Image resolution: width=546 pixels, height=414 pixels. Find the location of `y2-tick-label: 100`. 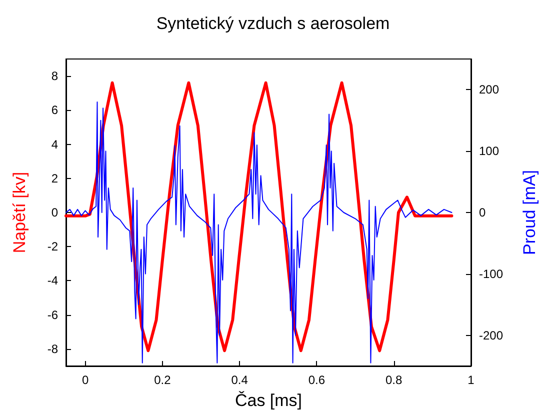

y2-tick-label: 100 is located at coordinates (489, 151).